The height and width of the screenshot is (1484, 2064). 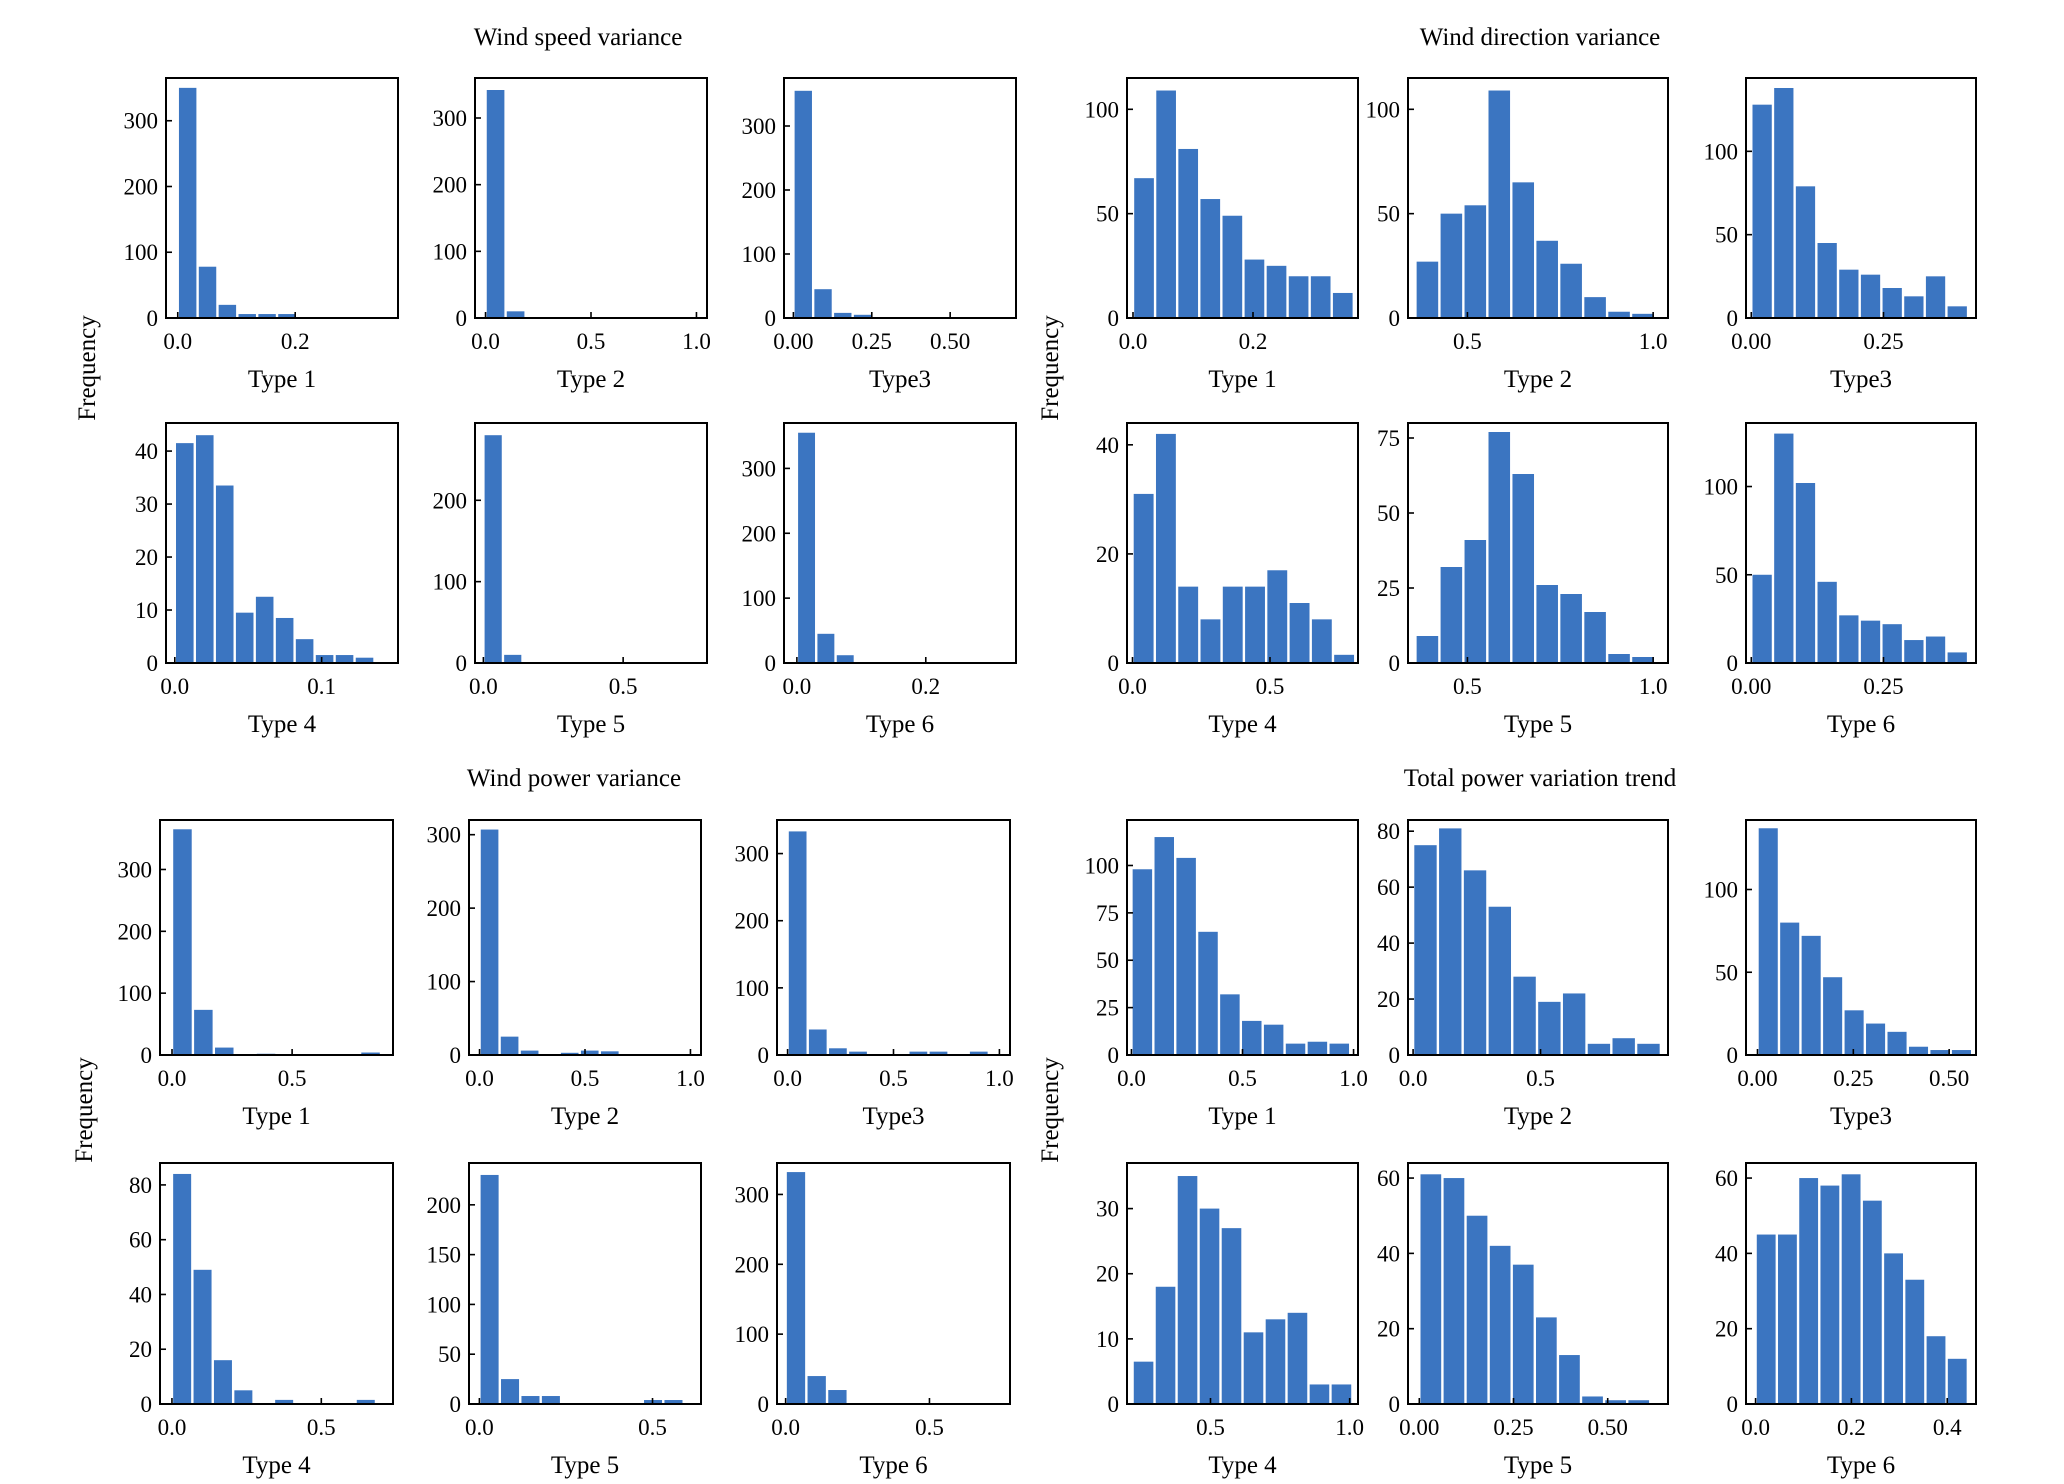 I want to click on histogram-panel: 0.5 1.0 0 25 50 75 Type 5, so click(x=1523, y=580).